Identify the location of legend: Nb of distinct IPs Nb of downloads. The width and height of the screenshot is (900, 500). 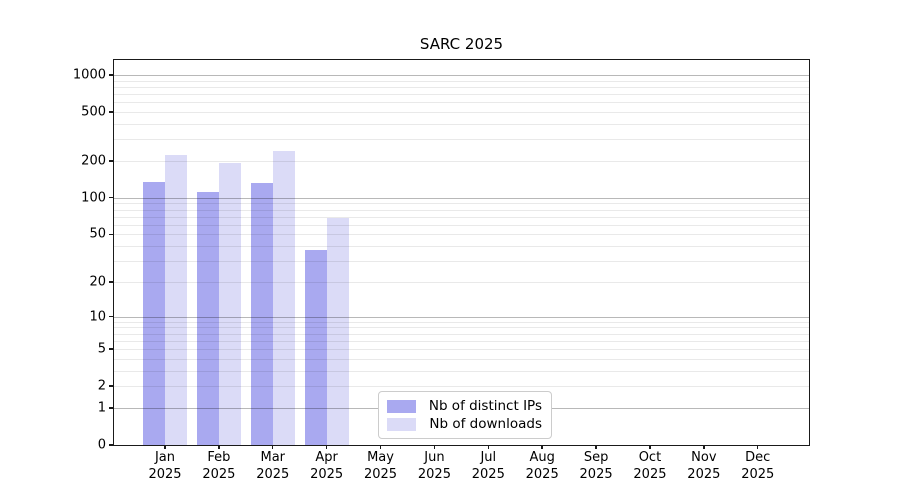
(465, 415).